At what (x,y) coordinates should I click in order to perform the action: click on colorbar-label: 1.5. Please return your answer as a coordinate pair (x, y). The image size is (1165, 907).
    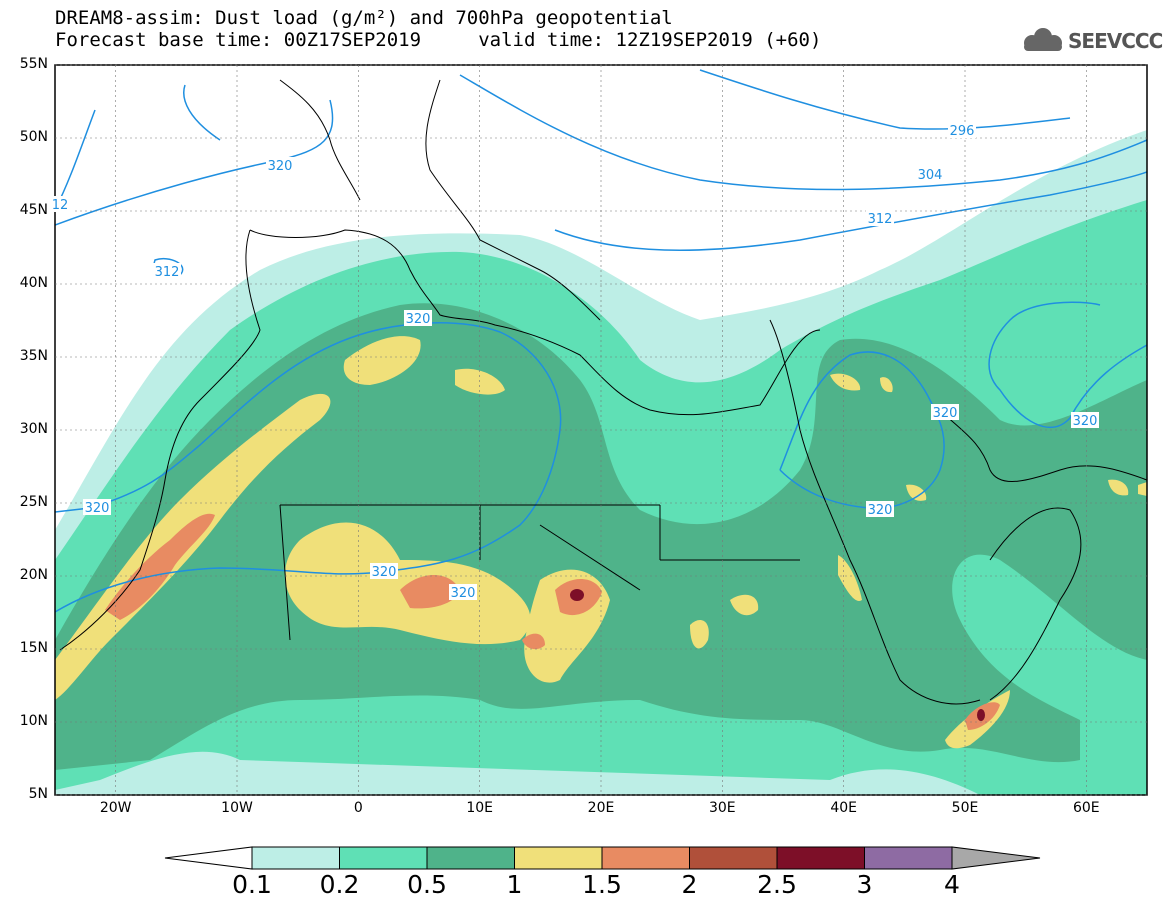
    Looking at the image, I should click on (602, 884).